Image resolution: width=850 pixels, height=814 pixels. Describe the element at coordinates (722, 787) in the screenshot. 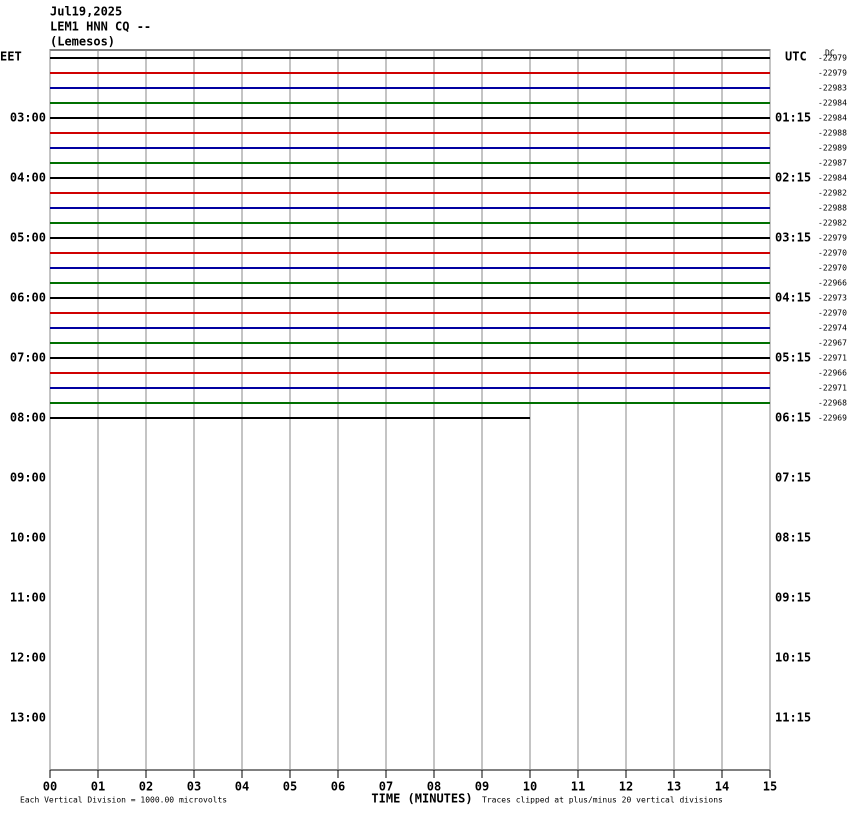

I see `x-tick-label: 14` at that location.